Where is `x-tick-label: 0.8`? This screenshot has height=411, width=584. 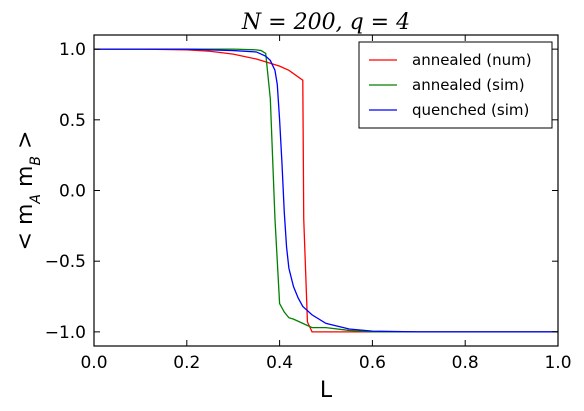
x-tick-label: 0.8 is located at coordinates (465, 363).